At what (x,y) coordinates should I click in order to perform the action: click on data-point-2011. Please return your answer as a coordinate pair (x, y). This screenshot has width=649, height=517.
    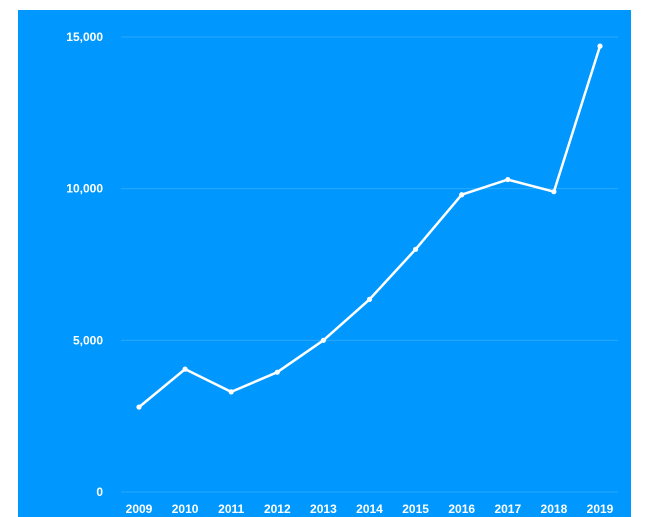
    Looking at the image, I should click on (231, 392).